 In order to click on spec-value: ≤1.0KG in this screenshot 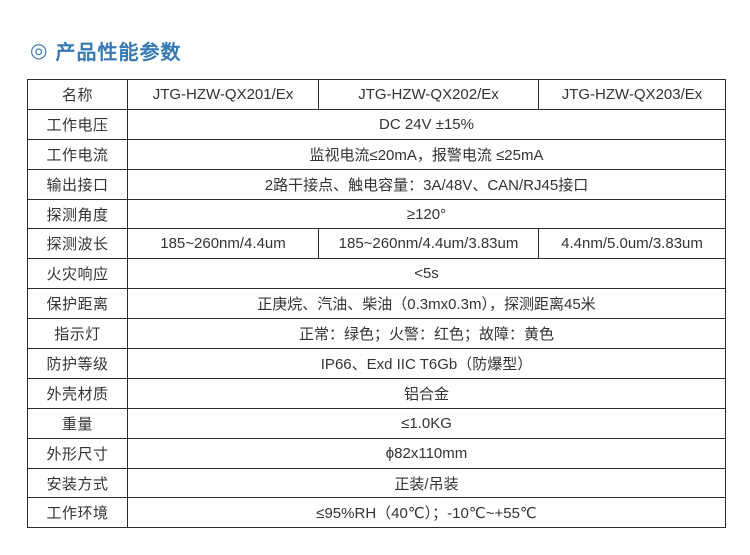, I will do `click(426, 423)`.